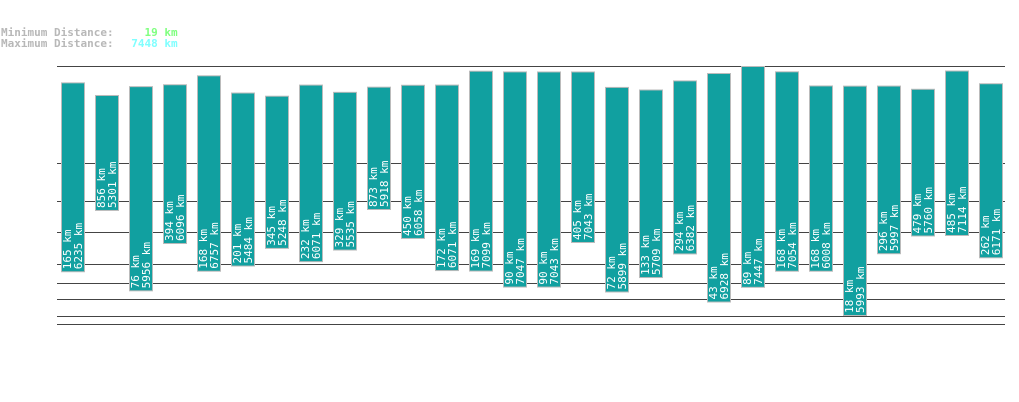  What do you see at coordinates (917, 213) in the screenshot?
I see `min-distance-label: 479 km` at bounding box center [917, 213].